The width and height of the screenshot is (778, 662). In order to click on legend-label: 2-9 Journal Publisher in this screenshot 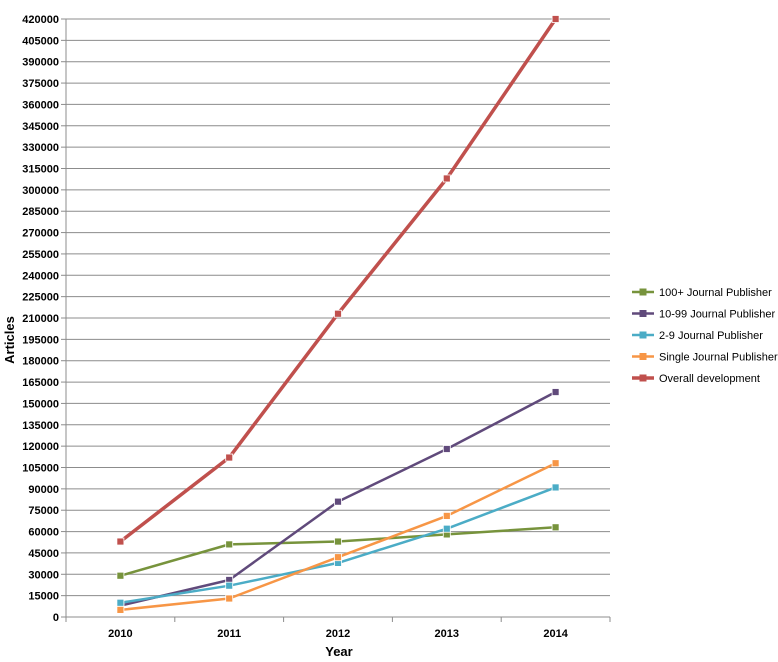, I will do `click(711, 336)`.